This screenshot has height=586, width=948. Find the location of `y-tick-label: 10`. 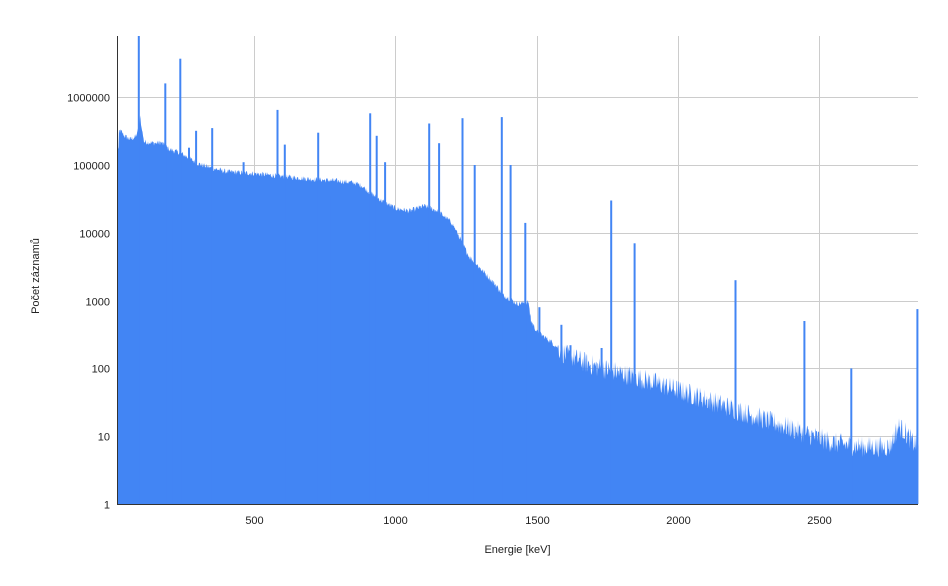

y-tick-label: 10 is located at coordinates (104, 438).